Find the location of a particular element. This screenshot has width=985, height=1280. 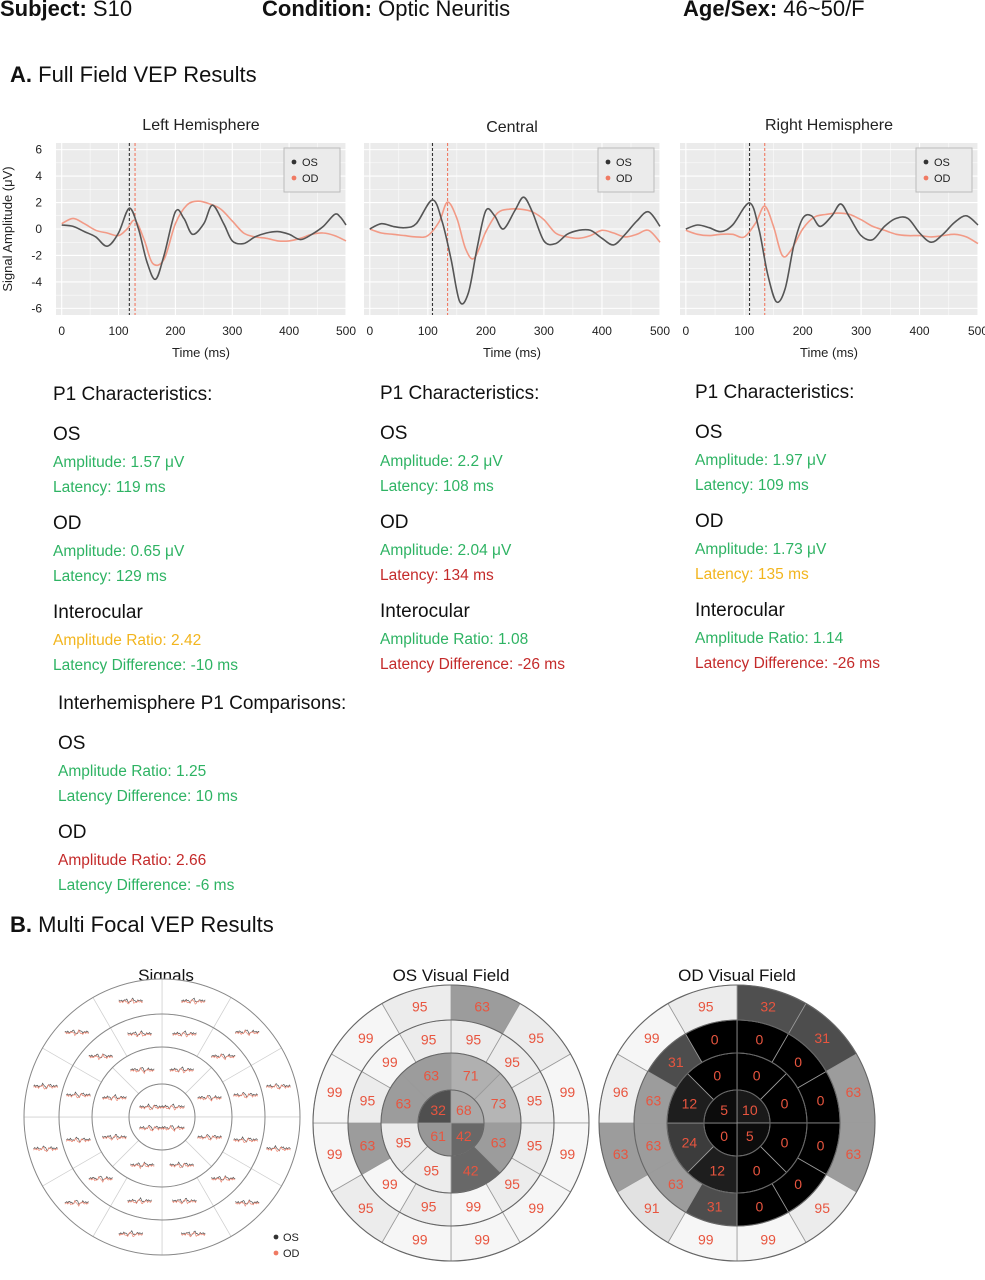

p1-col1-od-label: OD is located at coordinates (67, 523).